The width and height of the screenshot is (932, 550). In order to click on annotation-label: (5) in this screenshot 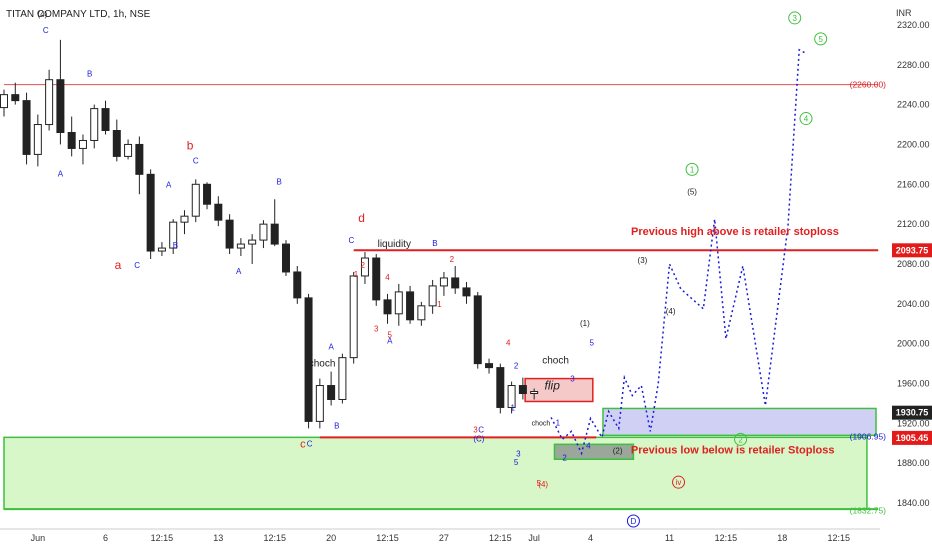, I will do `click(692, 191)`.